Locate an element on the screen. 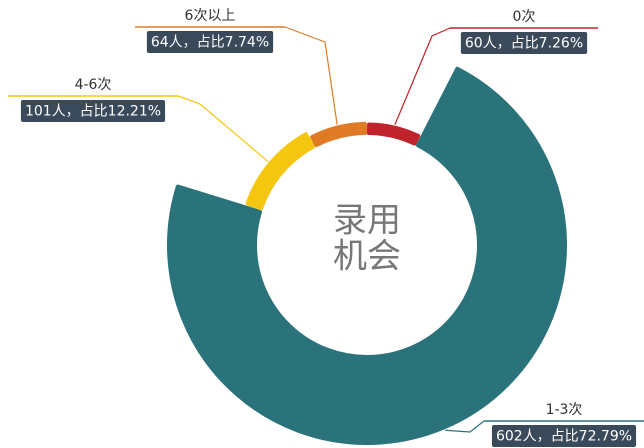 This screenshot has width=644, height=448. data-label: 60人，占比7.26% is located at coordinates (524, 44).